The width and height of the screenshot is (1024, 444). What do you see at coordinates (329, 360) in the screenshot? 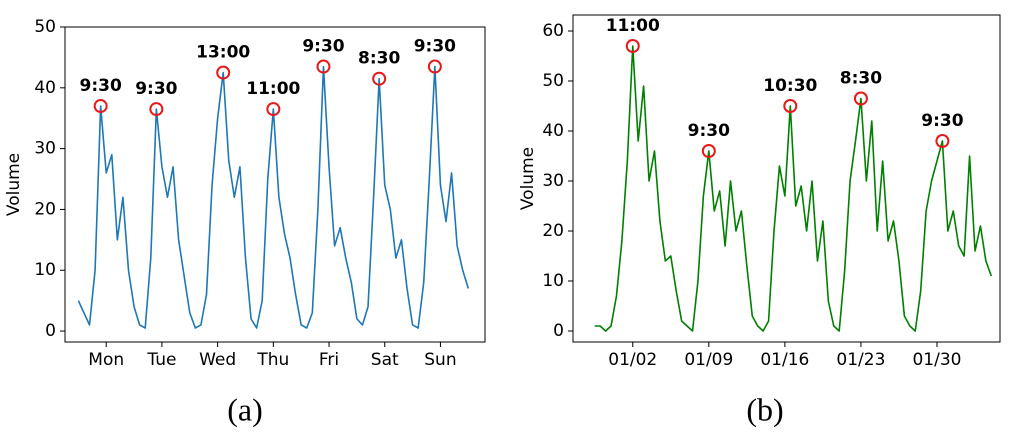
I see `x-tick-label: Fri` at bounding box center [329, 360].